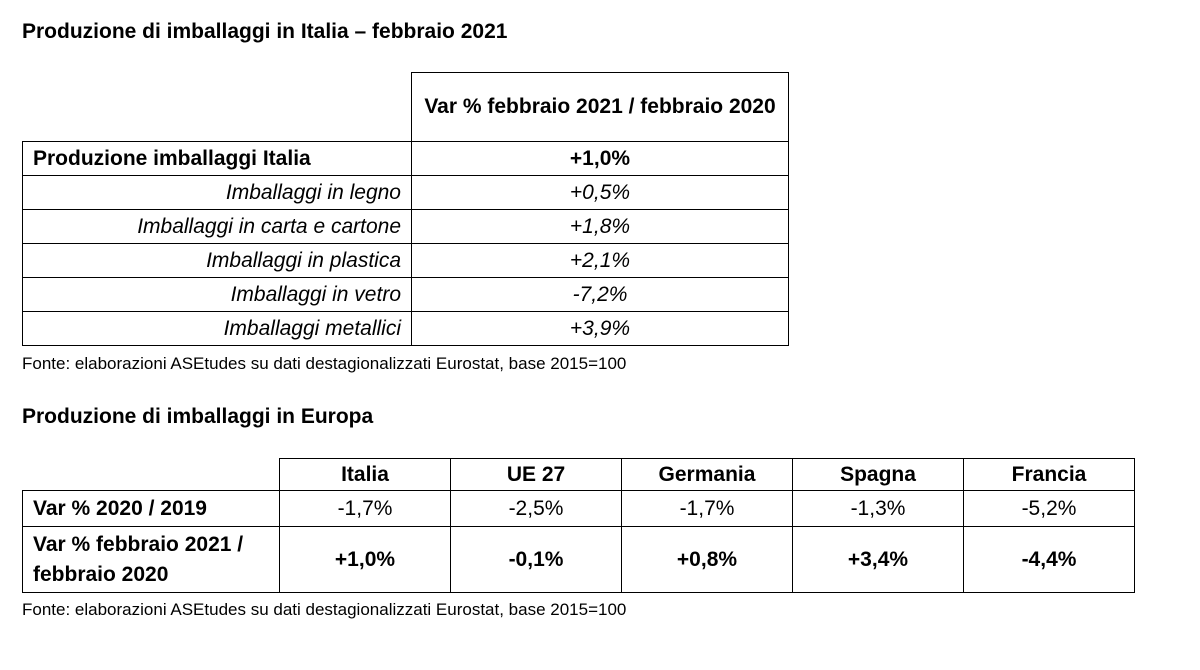  What do you see at coordinates (217, 328) in the screenshot?
I see `row-label: Imballaggi metallici` at bounding box center [217, 328].